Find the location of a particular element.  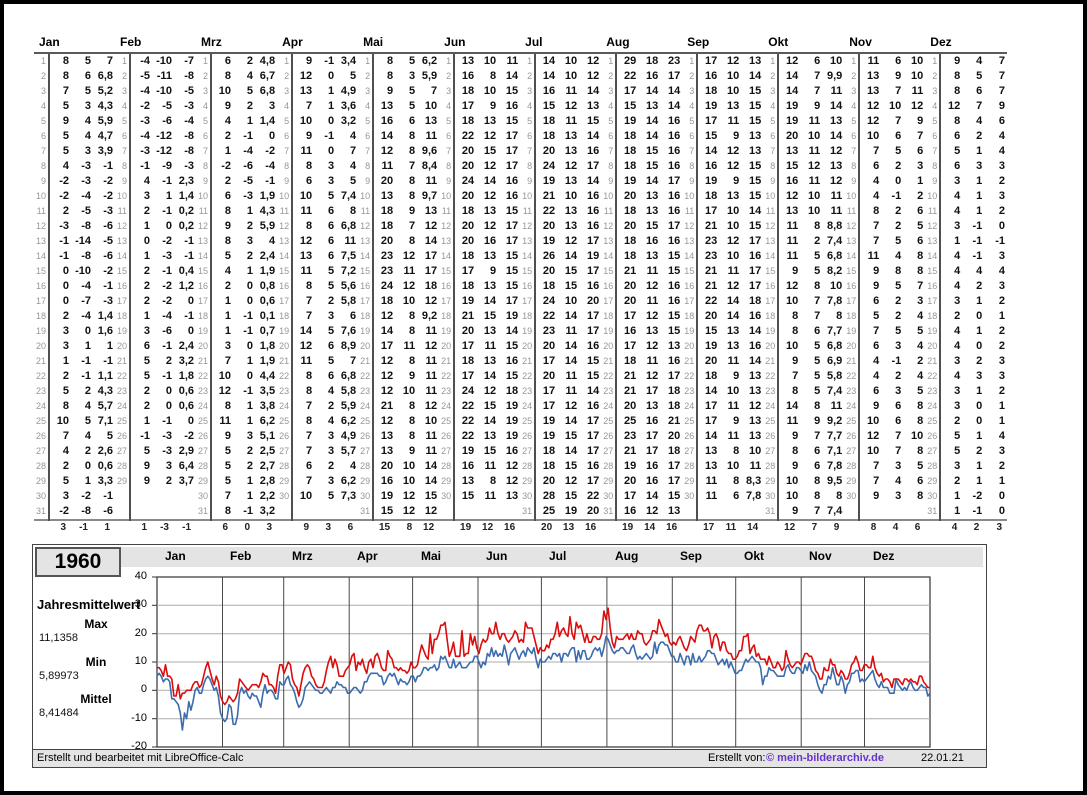

min-summary: 11 is located at coordinates (730, 527).